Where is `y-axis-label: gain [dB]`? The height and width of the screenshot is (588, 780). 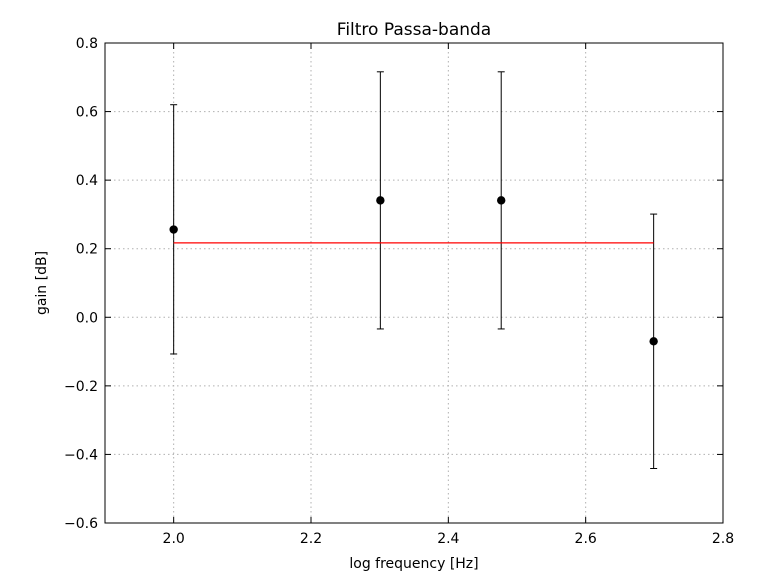
y-axis-label: gain [dB] is located at coordinates (42, 283).